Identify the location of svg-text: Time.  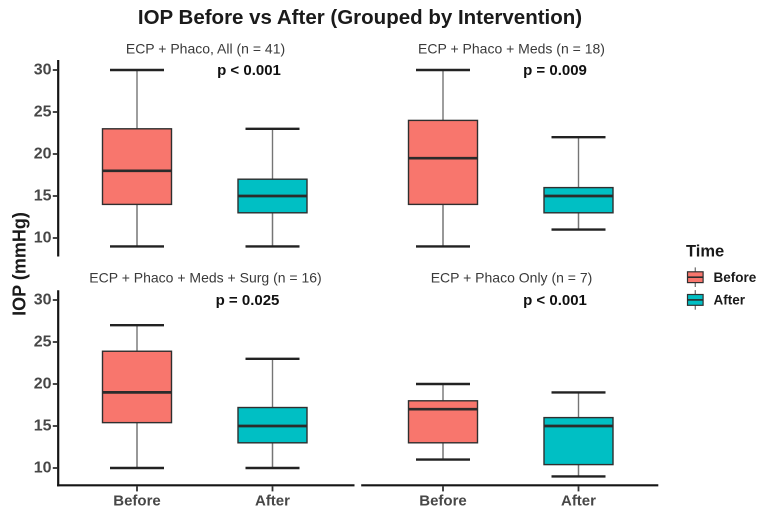
(705, 252).